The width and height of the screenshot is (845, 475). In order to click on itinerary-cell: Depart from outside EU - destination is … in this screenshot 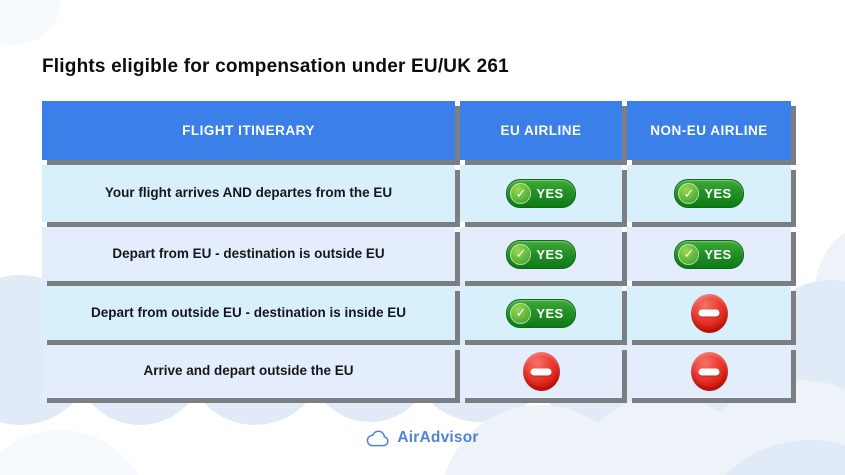, I will do `click(248, 313)`.